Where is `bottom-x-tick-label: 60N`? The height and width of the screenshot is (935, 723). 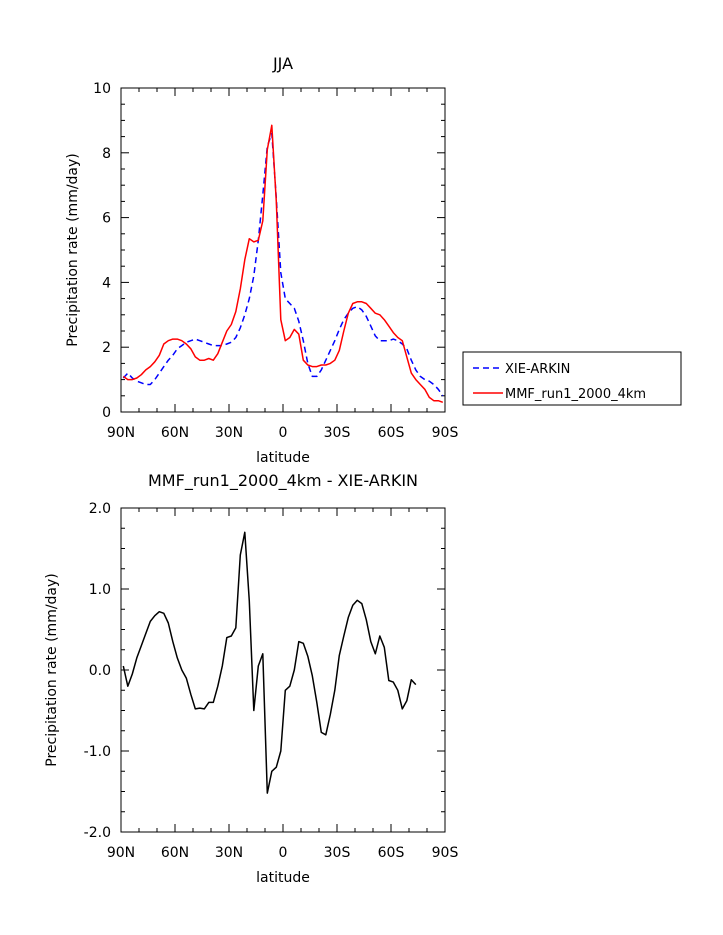
bottom-x-tick-label: 60N is located at coordinates (175, 853).